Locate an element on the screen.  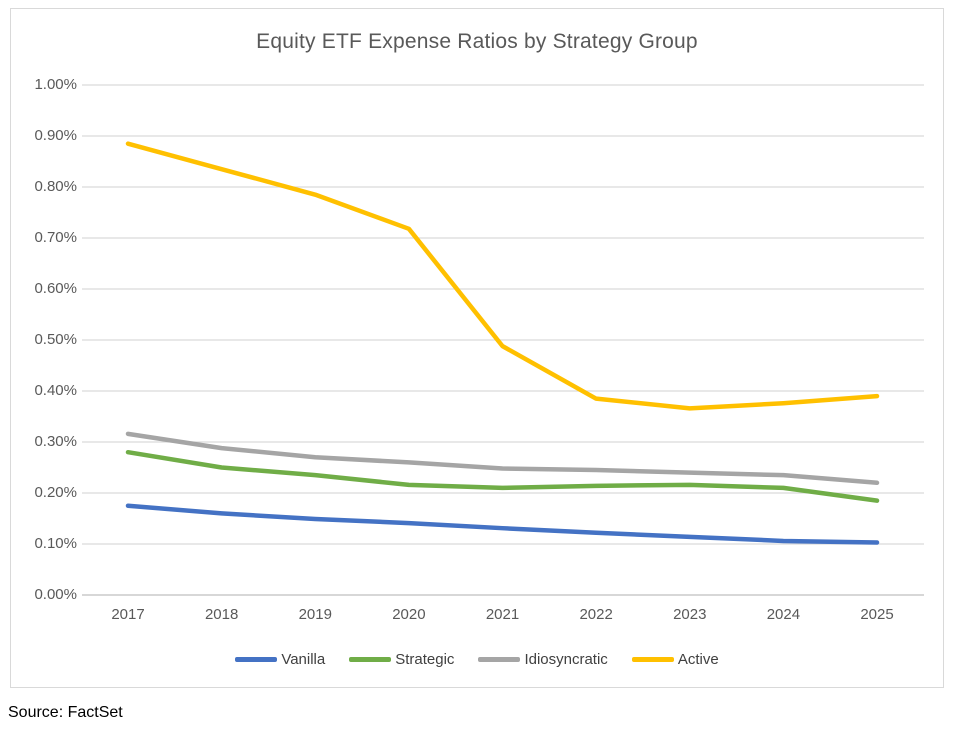
legend-label: Active is located at coordinates (698, 659).